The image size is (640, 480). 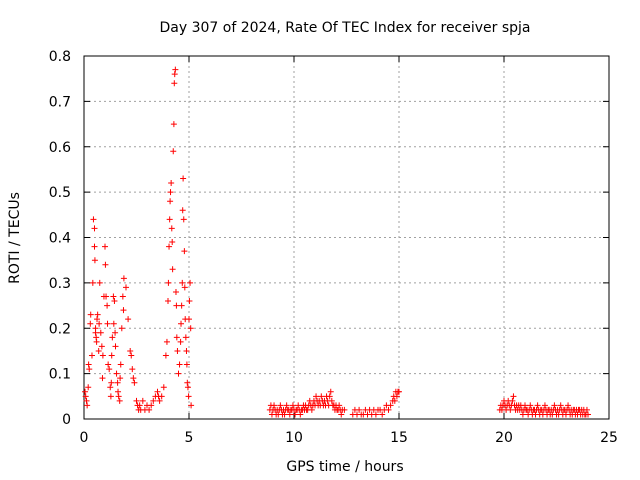 I want to click on x-tick-label: 20, so click(x=504, y=438).